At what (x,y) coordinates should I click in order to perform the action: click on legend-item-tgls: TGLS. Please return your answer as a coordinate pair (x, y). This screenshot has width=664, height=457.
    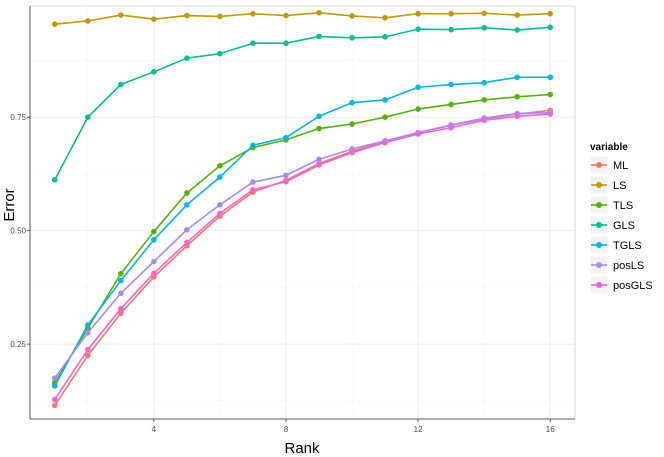
    Looking at the image, I should click on (615, 245).